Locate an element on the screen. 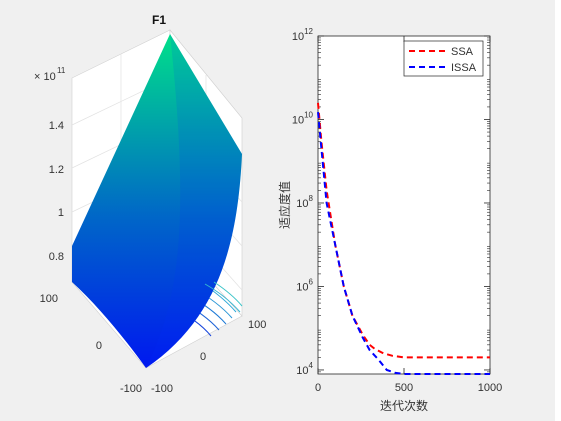  z-tick-label: 1.4 is located at coordinates (56, 126).